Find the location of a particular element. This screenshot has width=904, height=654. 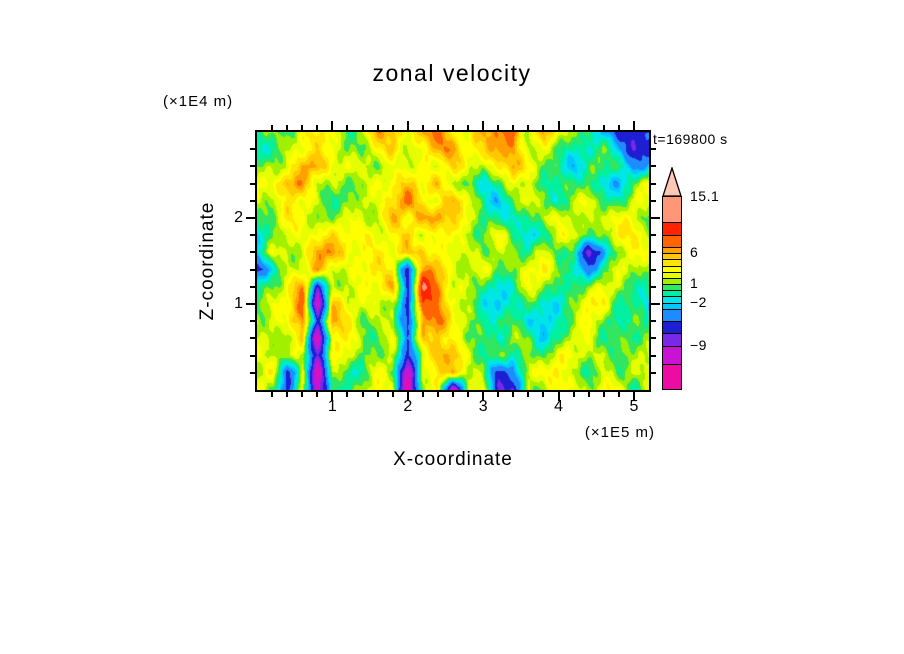

colorbar-body is located at coordinates (672, 293).